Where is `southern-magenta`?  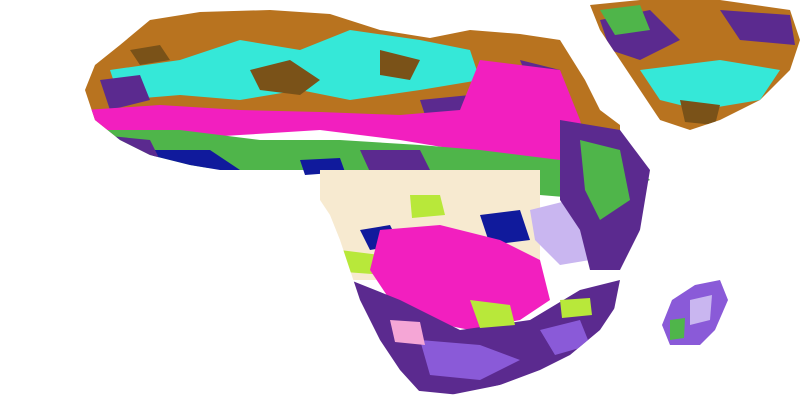
southern-magenta is located at coordinates (460, 277).